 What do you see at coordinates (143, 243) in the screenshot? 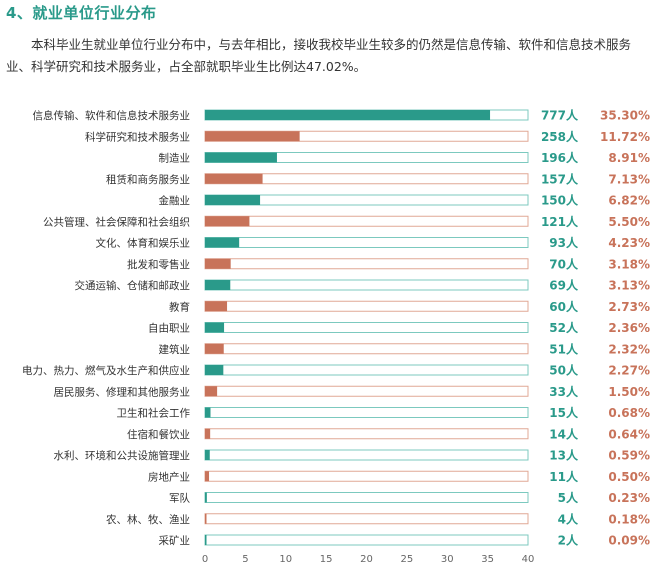
I see `category-label: 文化、体育和娱乐业` at bounding box center [143, 243].